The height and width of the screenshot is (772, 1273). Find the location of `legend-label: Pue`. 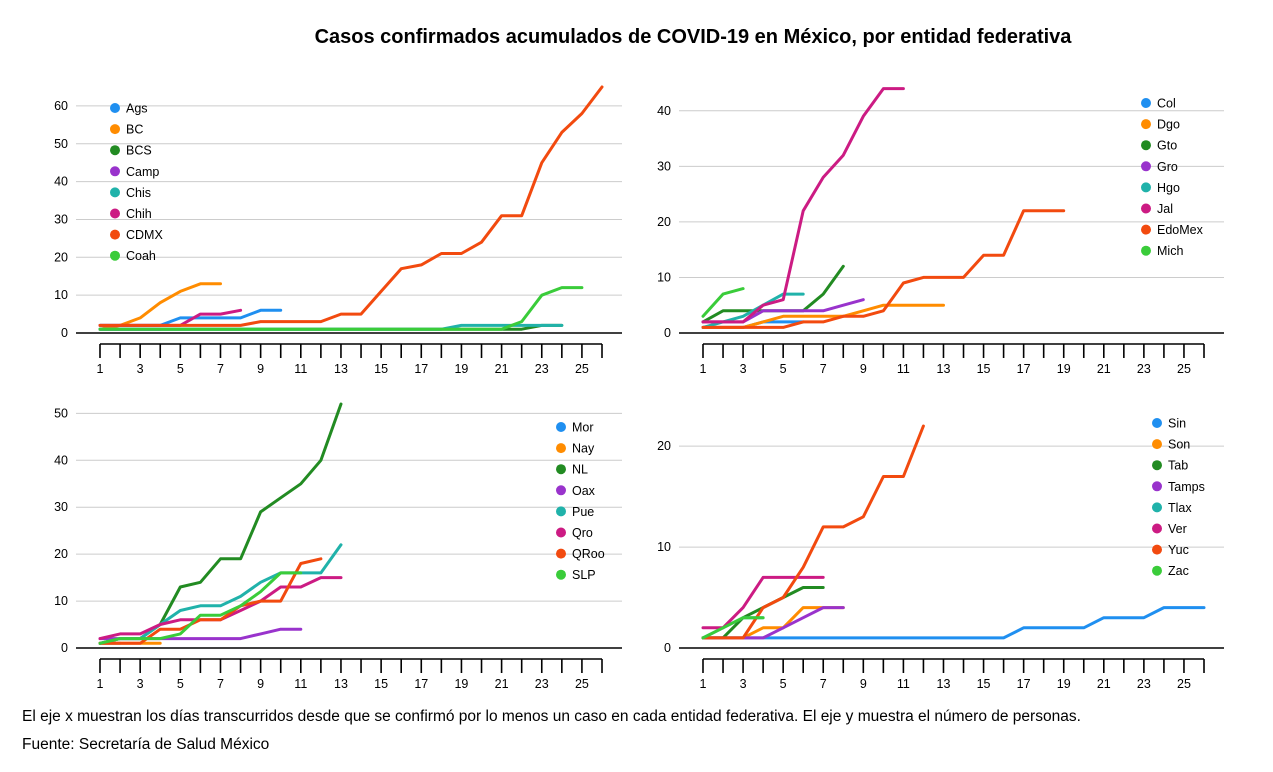

legend-label: Pue is located at coordinates (583, 512).